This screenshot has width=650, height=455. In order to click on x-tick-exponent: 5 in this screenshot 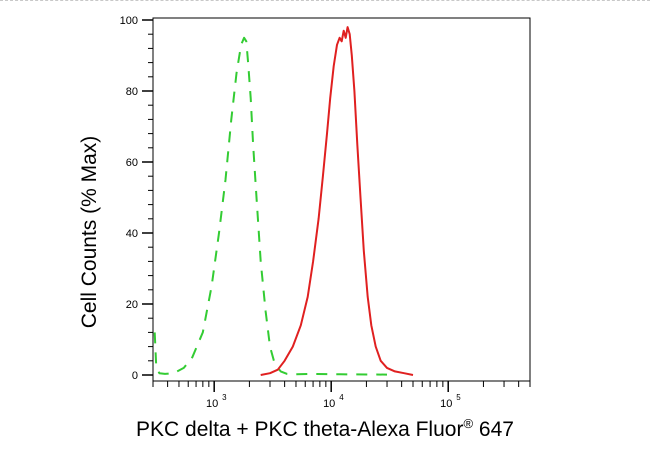, I will do `click(458, 397)`.